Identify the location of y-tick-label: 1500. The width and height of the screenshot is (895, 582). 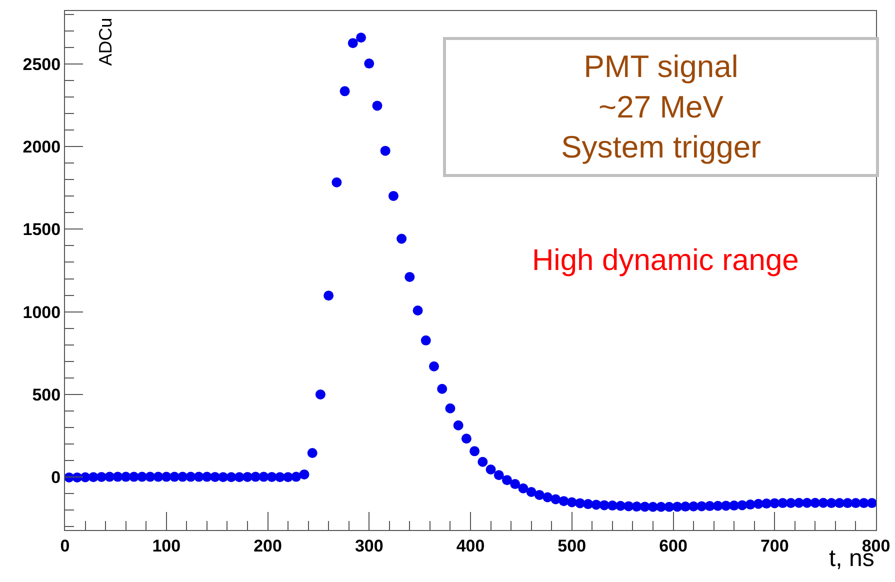
(41, 230).